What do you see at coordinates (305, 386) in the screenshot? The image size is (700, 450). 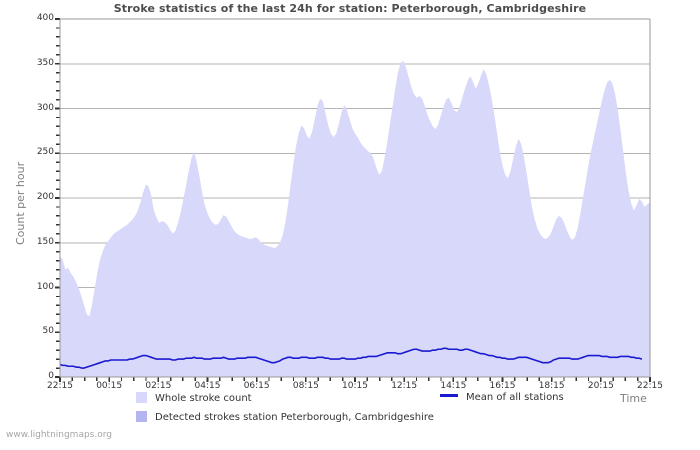 I see `x-tick-label: 08:15` at bounding box center [305, 386].